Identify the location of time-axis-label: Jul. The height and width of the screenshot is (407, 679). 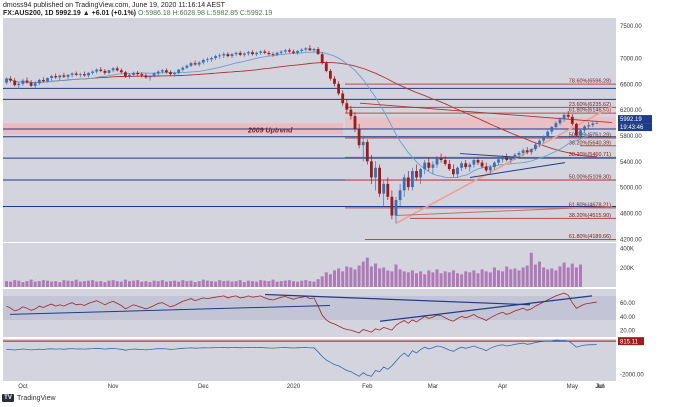
(600, 387).